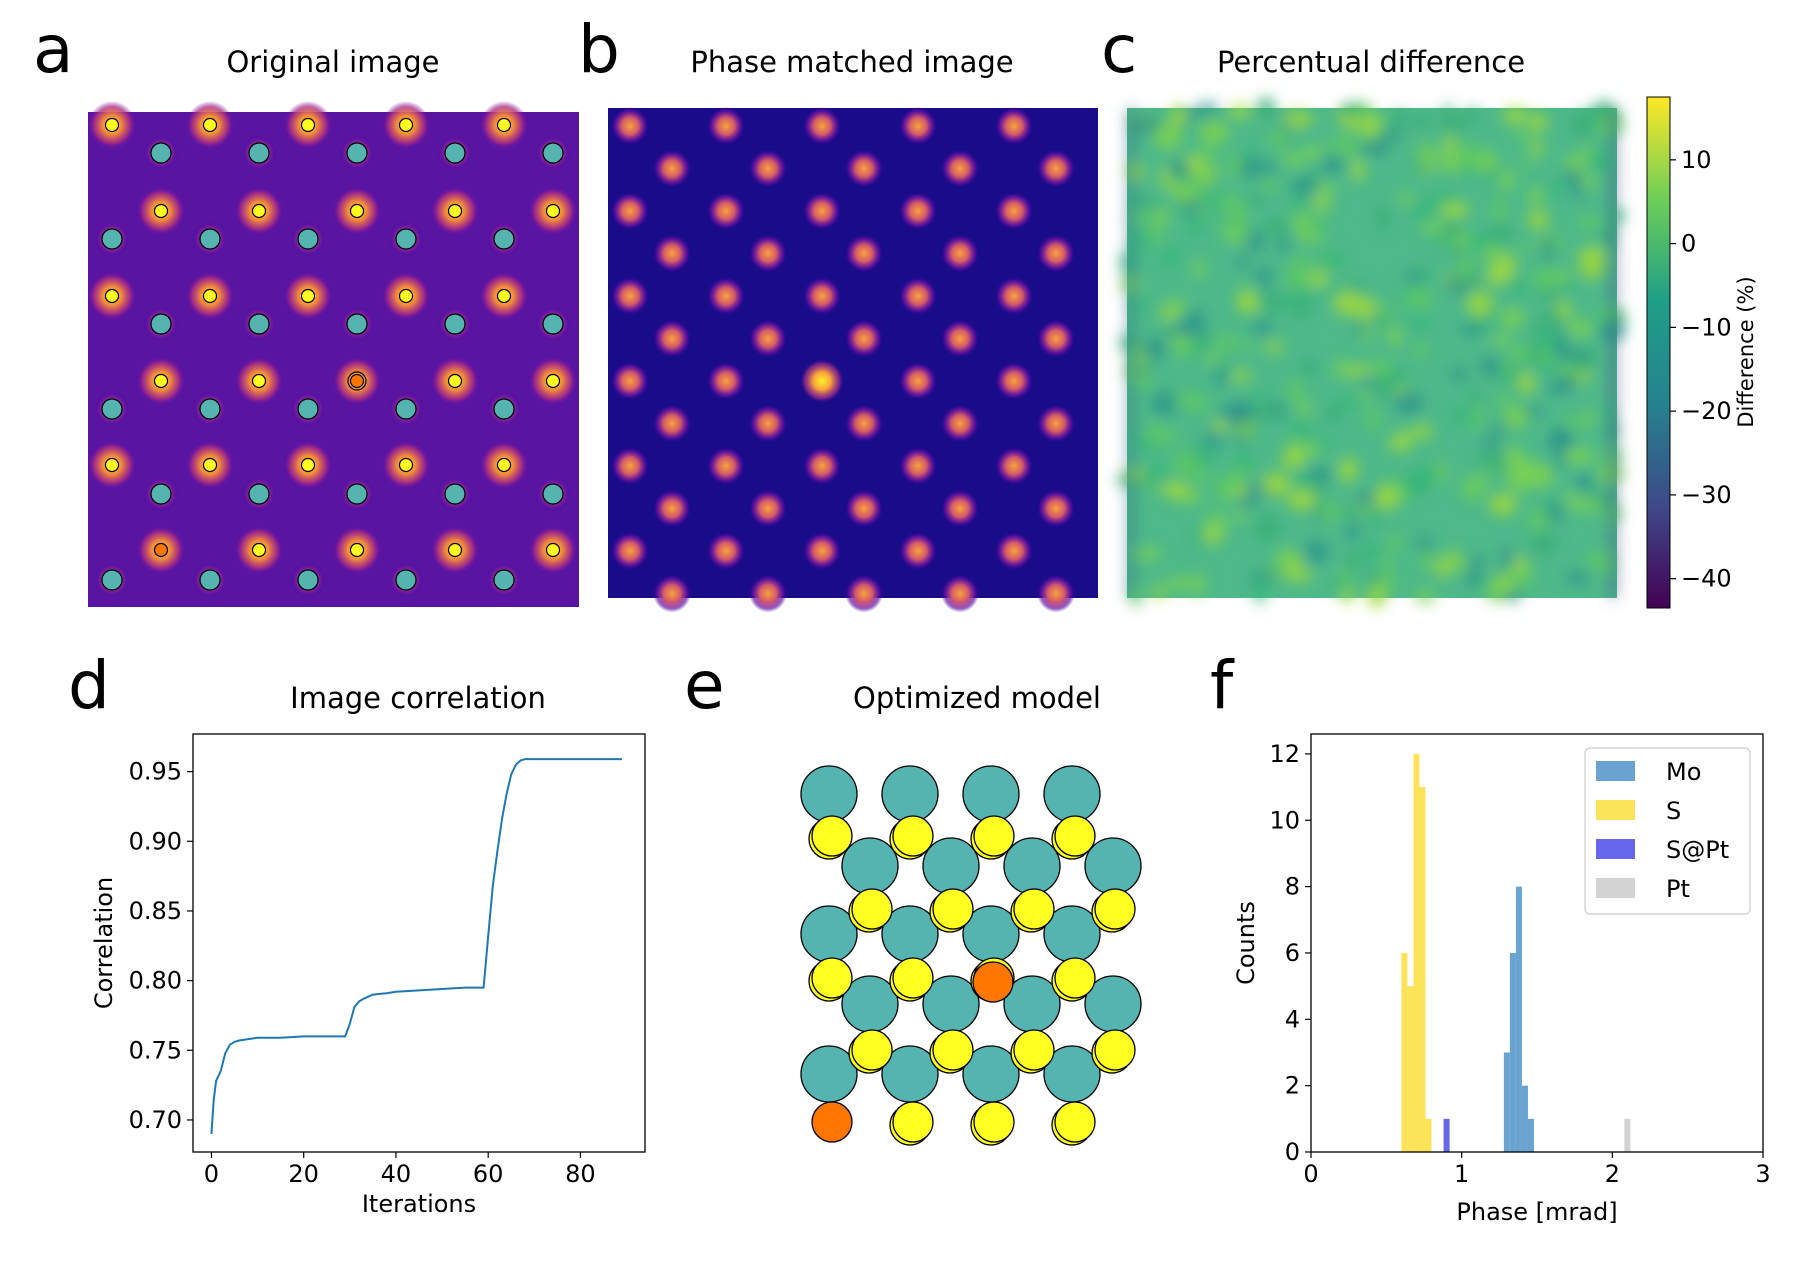 This screenshot has width=1795, height=1264. Describe the element at coordinates (332, 62) in the screenshot. I see `panel-a-title: Original image` at that location.